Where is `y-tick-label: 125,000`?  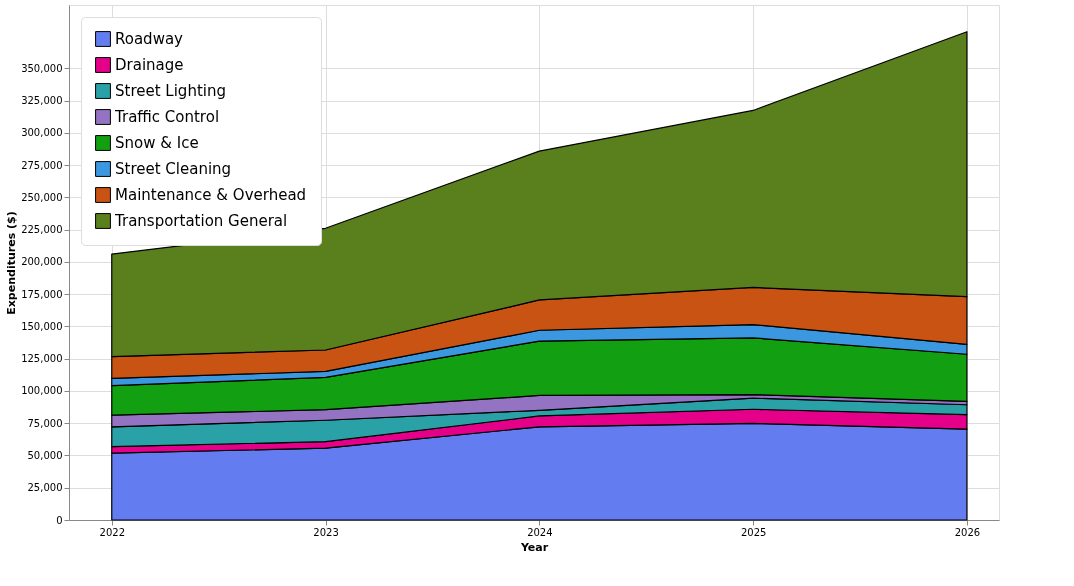 y-tick-label: 125,000 is located at coordinates (42, 359).